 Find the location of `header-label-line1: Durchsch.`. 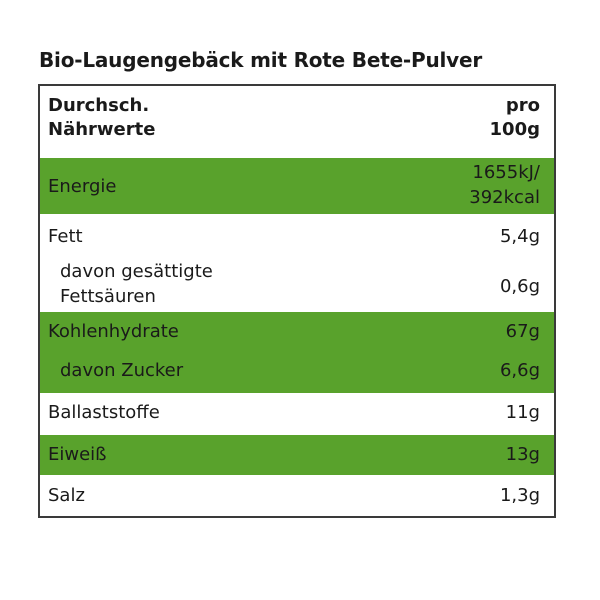

header-label-line1: Durchsch. is located at coordinates (99, 105).